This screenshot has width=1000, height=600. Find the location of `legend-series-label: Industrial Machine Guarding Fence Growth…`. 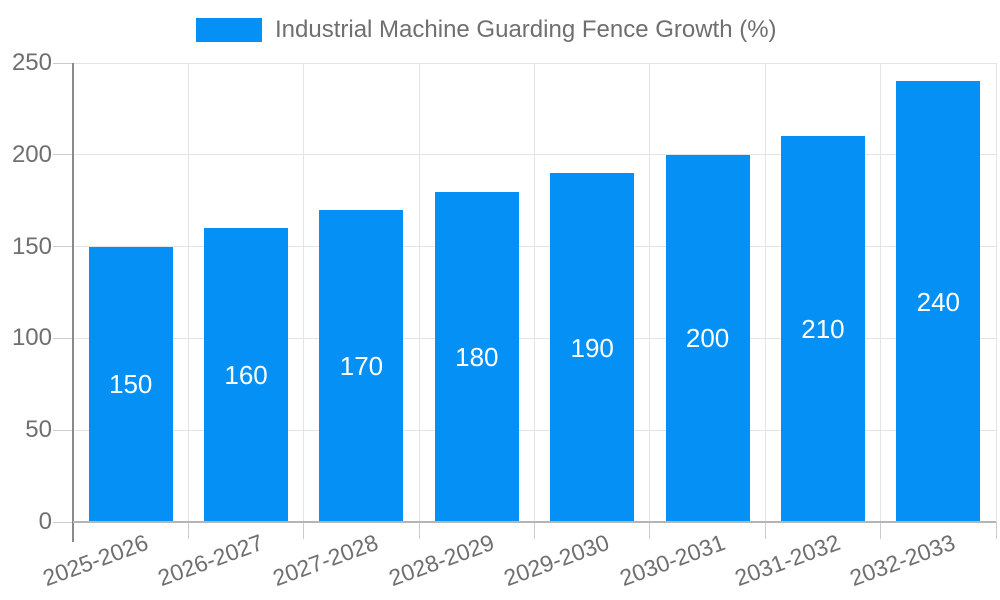

legend-series-label: Industrial Machine Guarding Fence Growth… is located at coordinates (526, 29).